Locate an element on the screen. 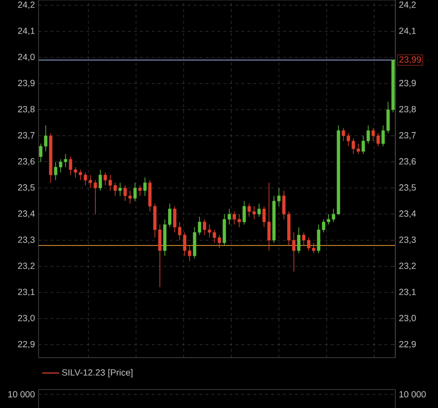 The width and height of the screenshot is (438, 408). y2-tick-label: 23,3 is located at coordinates (407, 240).